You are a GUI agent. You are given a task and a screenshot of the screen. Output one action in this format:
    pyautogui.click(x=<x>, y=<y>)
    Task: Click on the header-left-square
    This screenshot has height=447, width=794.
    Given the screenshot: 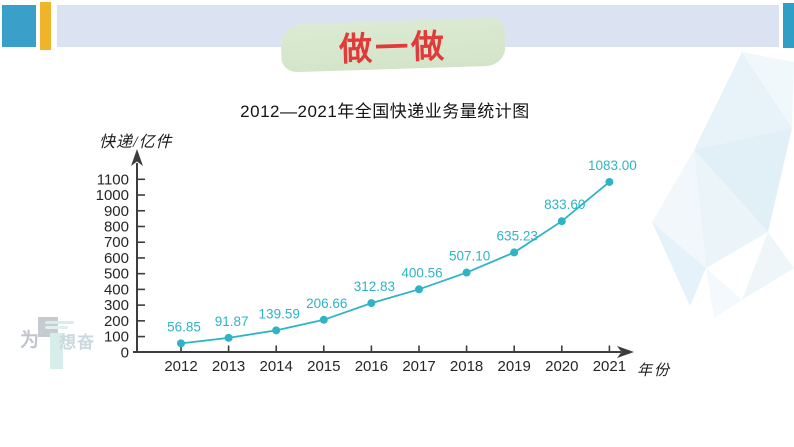 What is the action you would take?
    pyautogui.click(x=19, y=26)
    